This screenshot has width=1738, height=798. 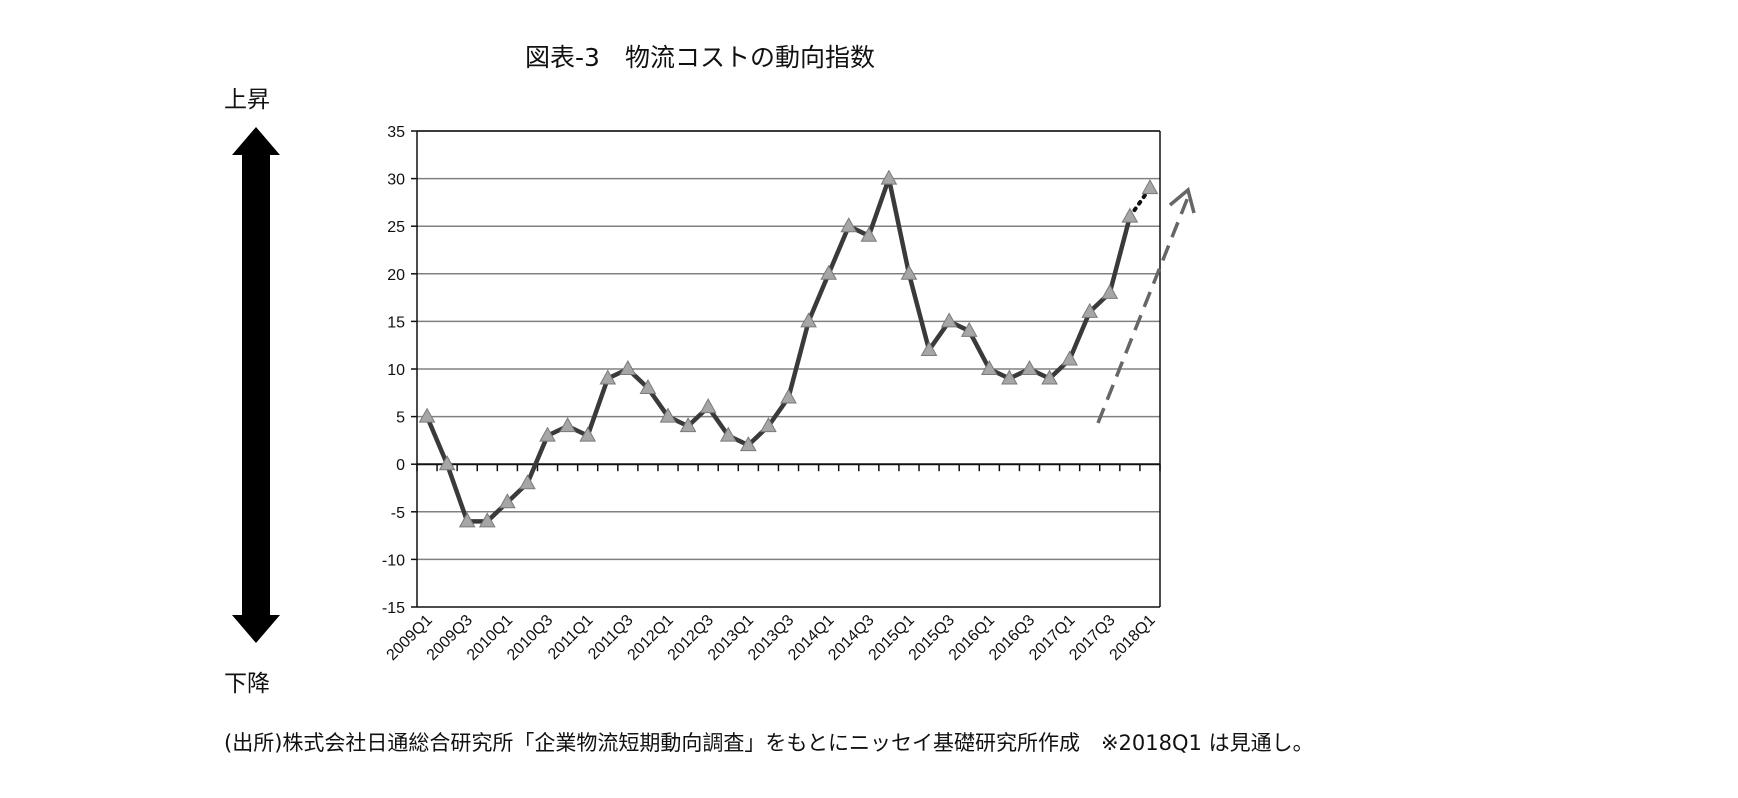 What do you see at coordinates (247, 684) in the screenshot?
I see `down-label: 下降` at bounding box center [247, 684].